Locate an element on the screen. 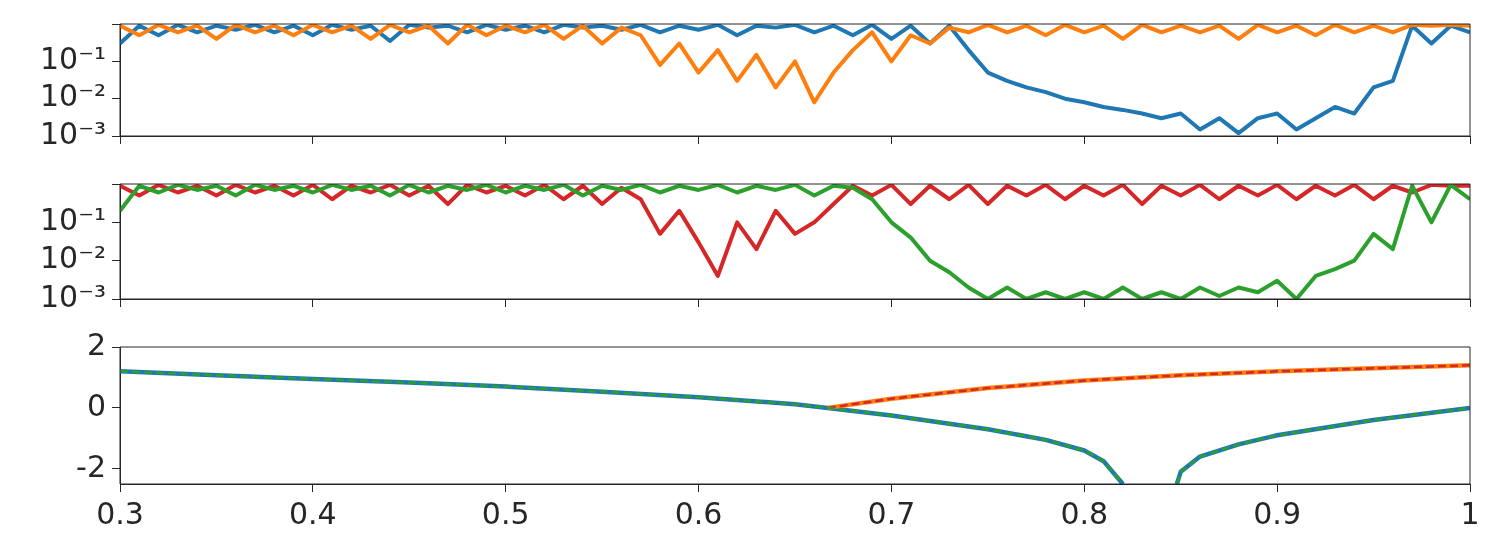  x-tick-label: 0.7 is located at coordinates (891, 513).